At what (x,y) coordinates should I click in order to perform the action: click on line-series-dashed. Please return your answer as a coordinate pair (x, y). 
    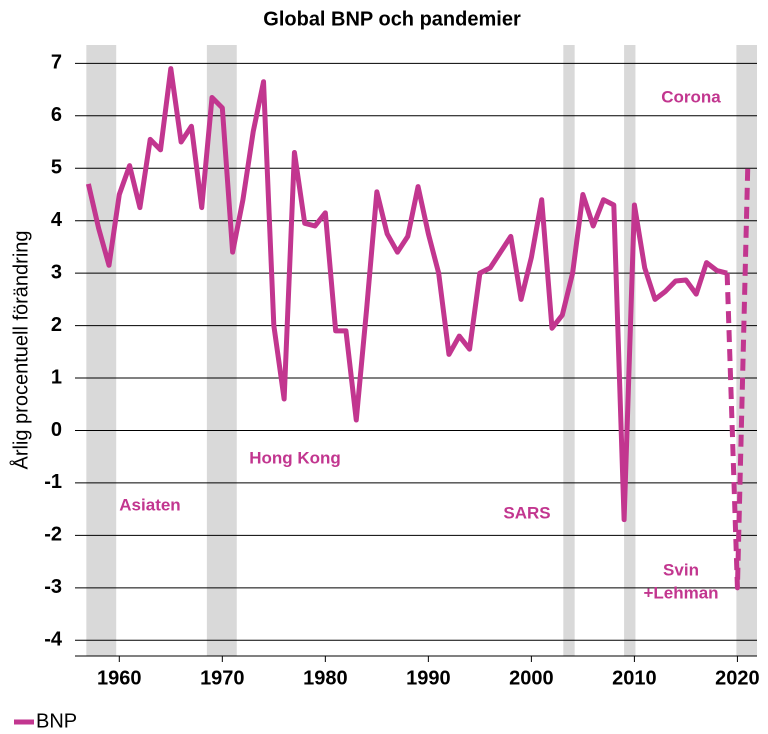
    Looking at the image, I should click on (737, 379).